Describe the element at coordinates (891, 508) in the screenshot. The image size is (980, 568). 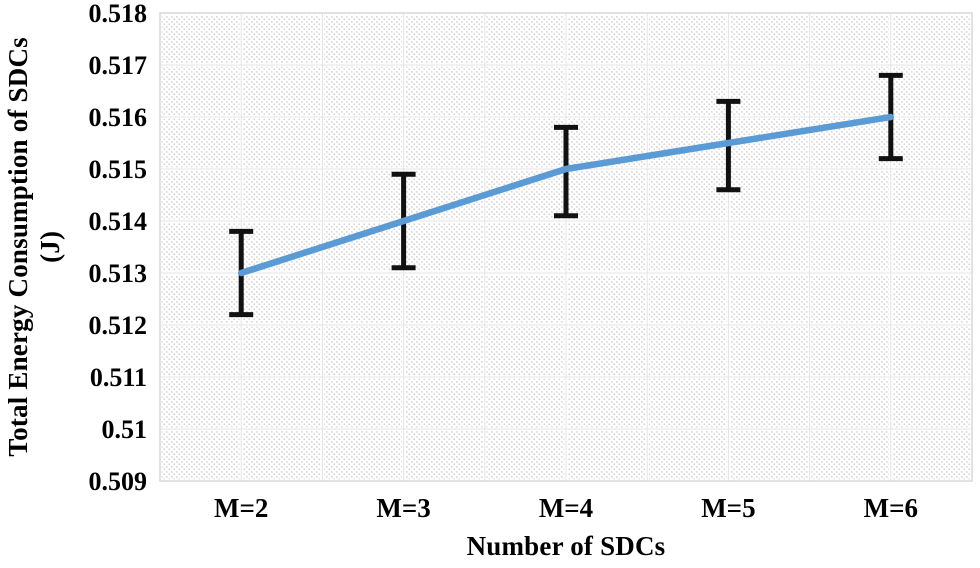
I see `x-tick-label: M=6` at that location.